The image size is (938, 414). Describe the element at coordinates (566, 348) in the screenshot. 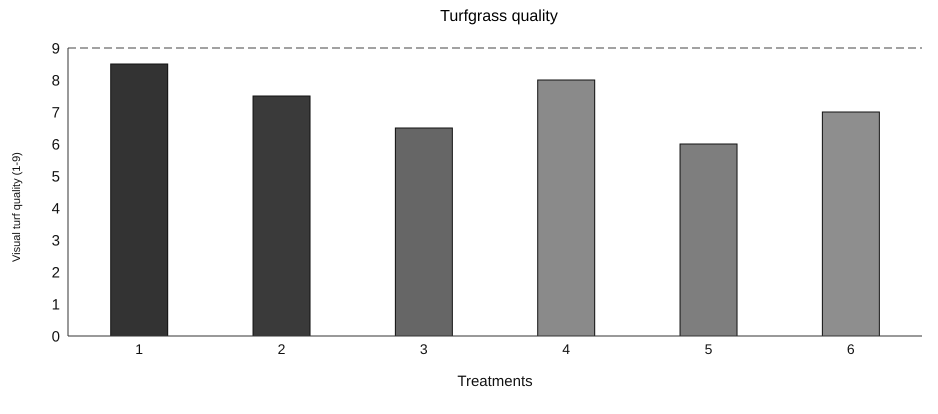

I see `x-tick-label: 4` at that location.